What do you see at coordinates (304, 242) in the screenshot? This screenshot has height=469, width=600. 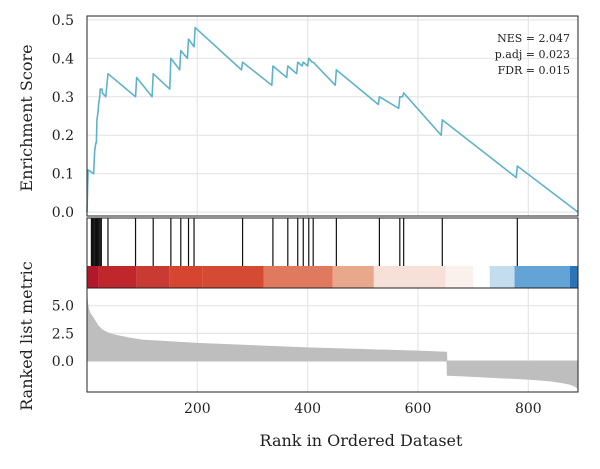 I see `hits-panel` at bounding box center [304, 242].